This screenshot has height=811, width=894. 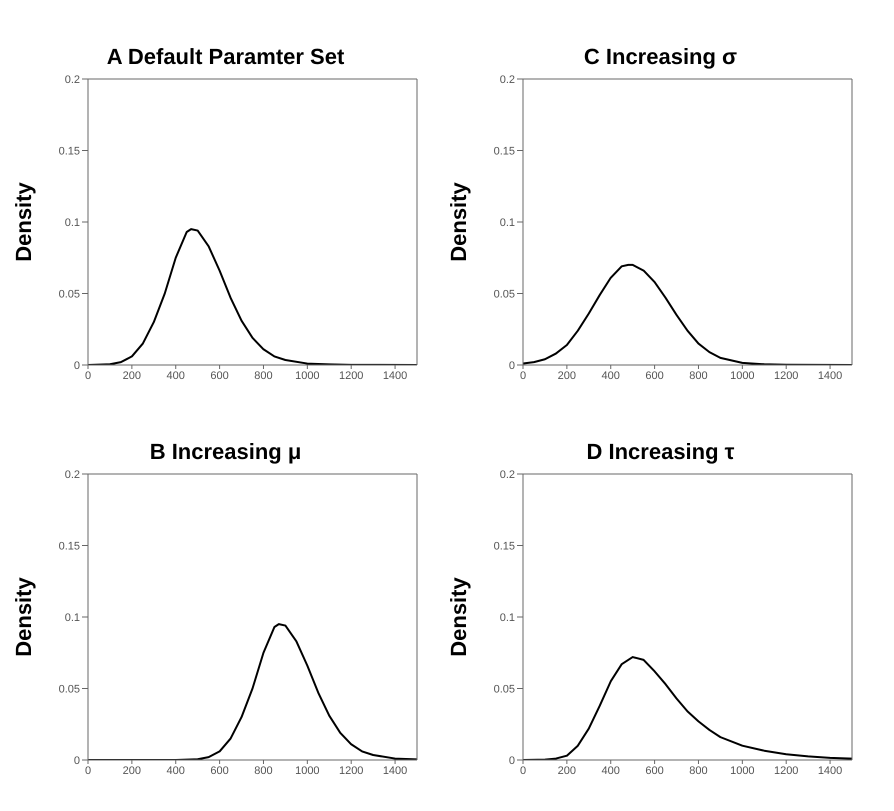 I want to click on chart-title: C Increasing σ, so click(x=661, y=57).